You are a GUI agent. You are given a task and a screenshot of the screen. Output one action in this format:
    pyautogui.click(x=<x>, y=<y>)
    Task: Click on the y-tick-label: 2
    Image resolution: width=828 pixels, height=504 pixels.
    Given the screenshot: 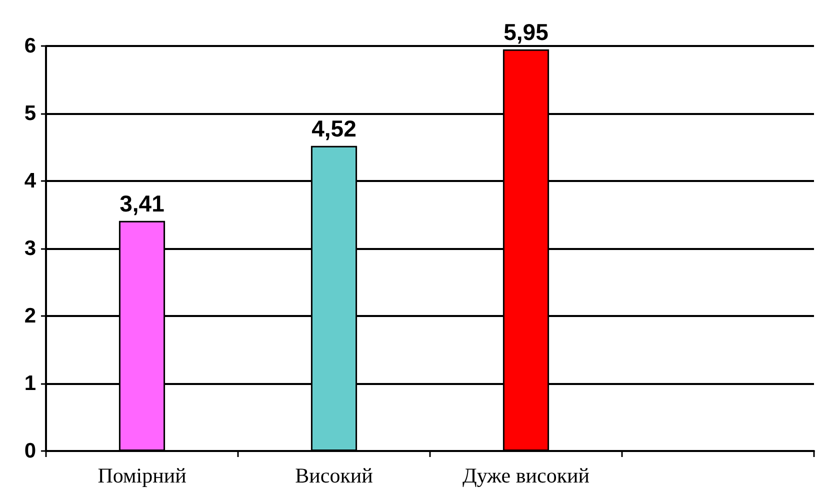 What is the action you would take?
    pyautogui.click(x=30, y=316)
    